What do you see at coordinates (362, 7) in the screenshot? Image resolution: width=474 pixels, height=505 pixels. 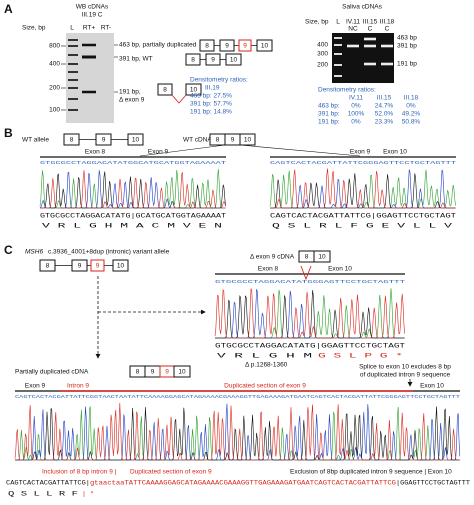 I see `gel-title: Saliva cDNAs` at bounding box center [362, 7].